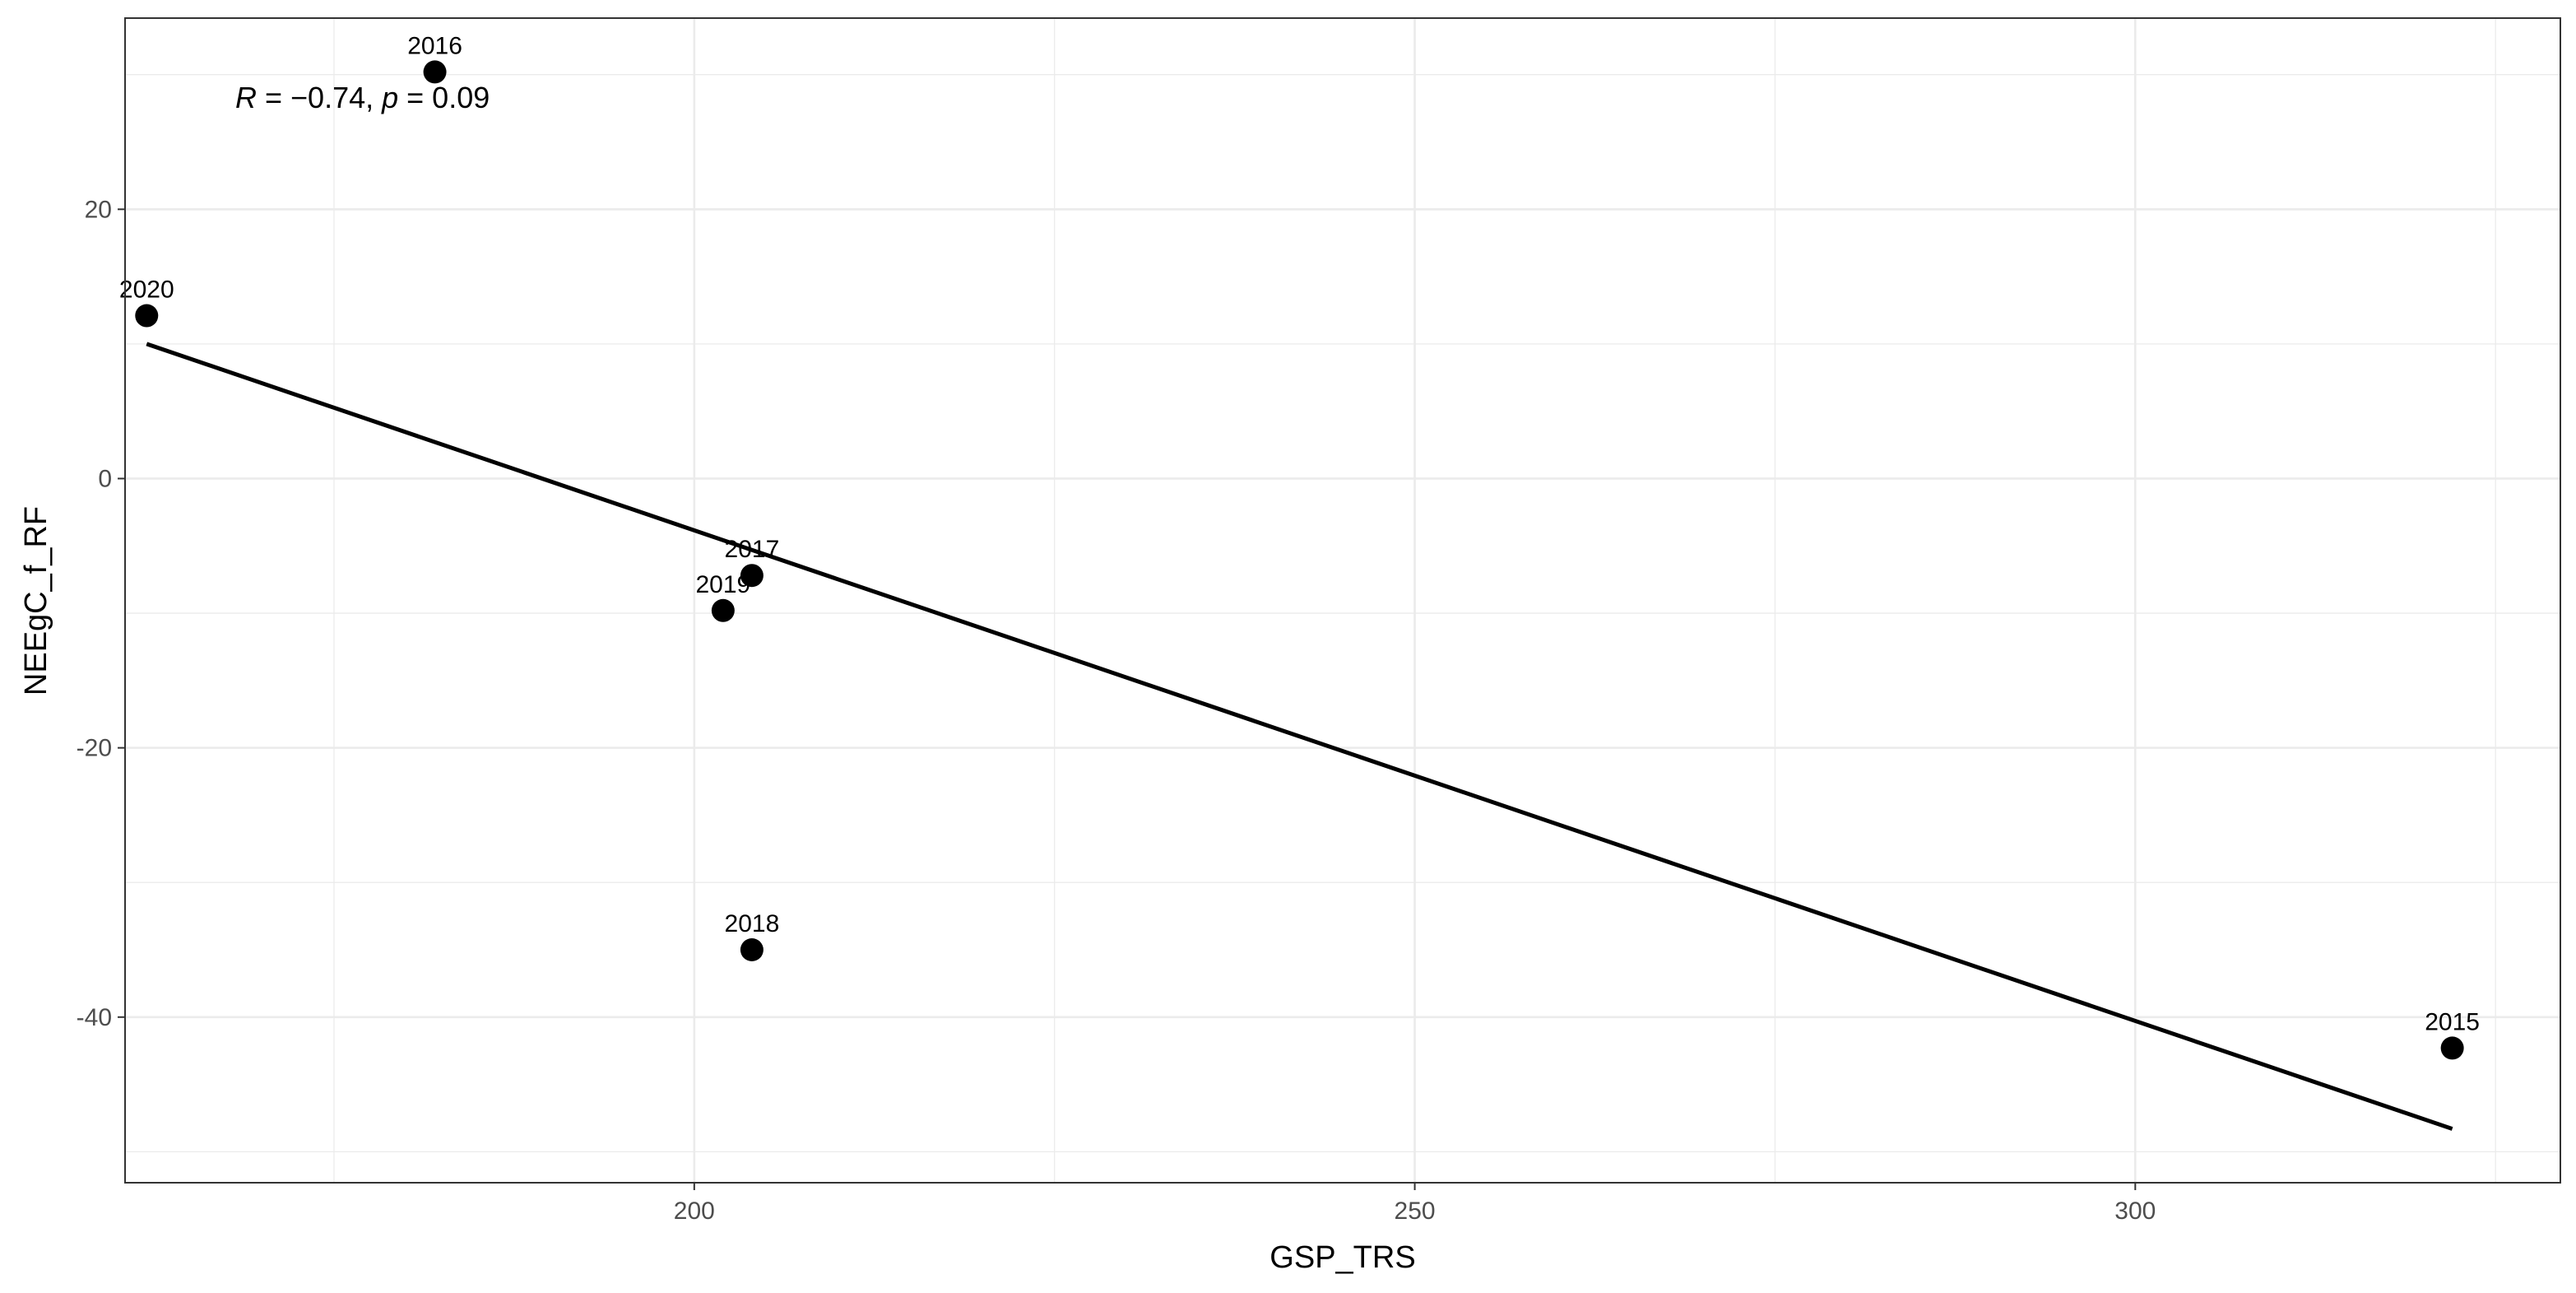 The image size is (2576, 1293). What do you see at coordinates (36, 600) in the screenshot?
I see `y-axis-title: NEEgC_f_RF` at bounding box center [36, 600].